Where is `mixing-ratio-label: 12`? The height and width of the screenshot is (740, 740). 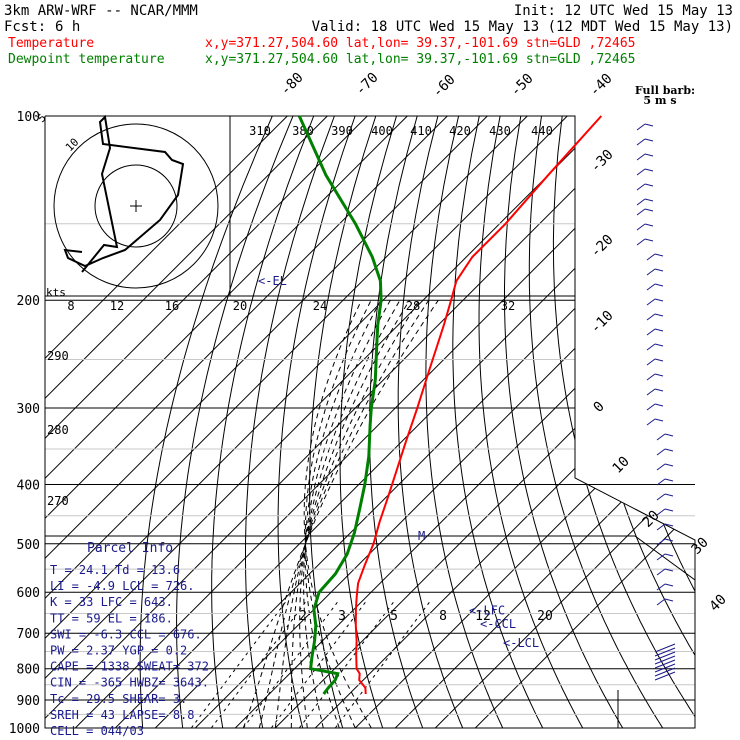
mixing-ratio-label: 12 is located at coordinates (483, 616).